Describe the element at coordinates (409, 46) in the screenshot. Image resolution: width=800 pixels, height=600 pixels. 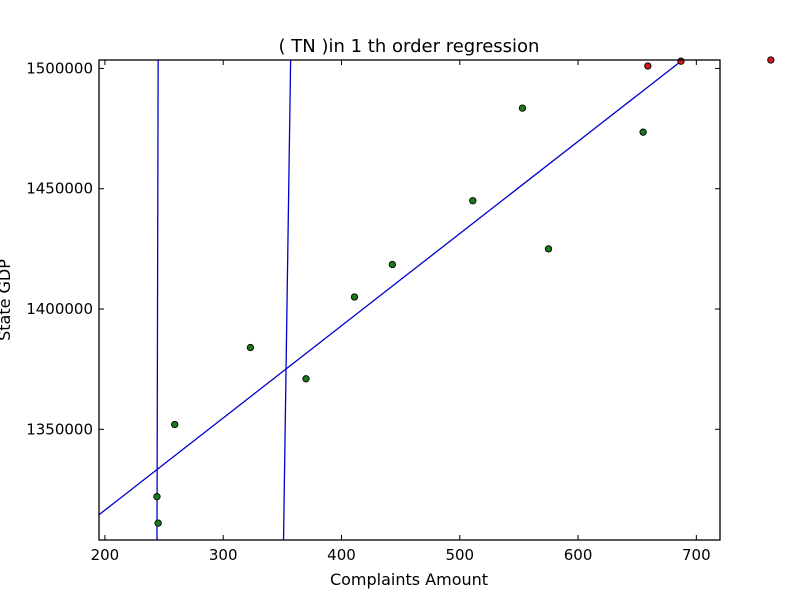
I see `chart-title: ( TN )in 1 th order regression` at that location.